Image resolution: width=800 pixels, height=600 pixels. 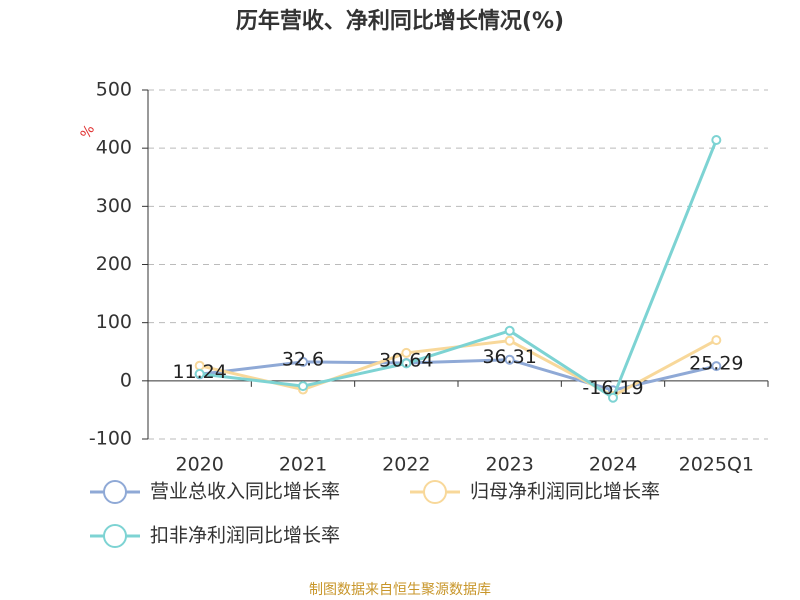 What do you see at coordinates (245, 536) in the screenshot?
I see `legend-label: 扣非净利润同比增长率` at bounding box center [245, 536].